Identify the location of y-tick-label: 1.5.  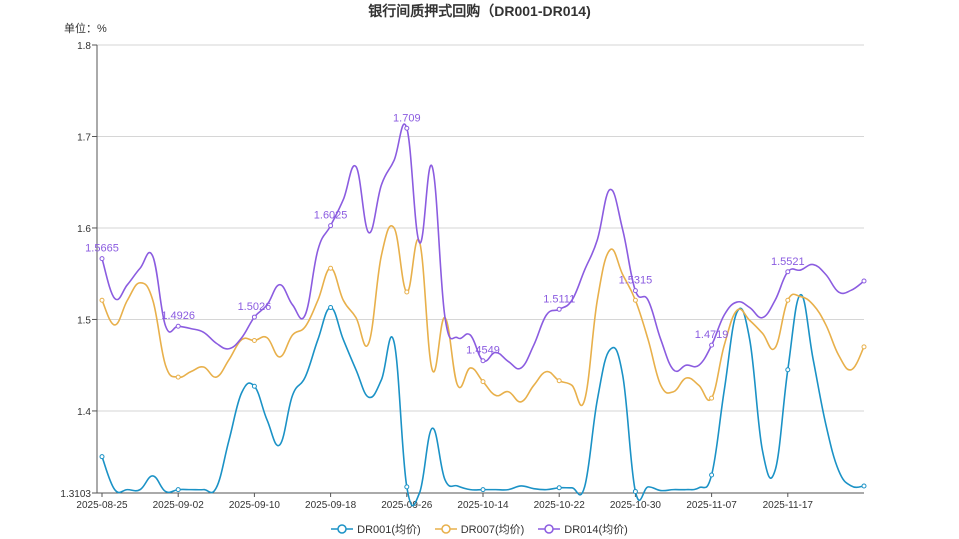
(84, 320).